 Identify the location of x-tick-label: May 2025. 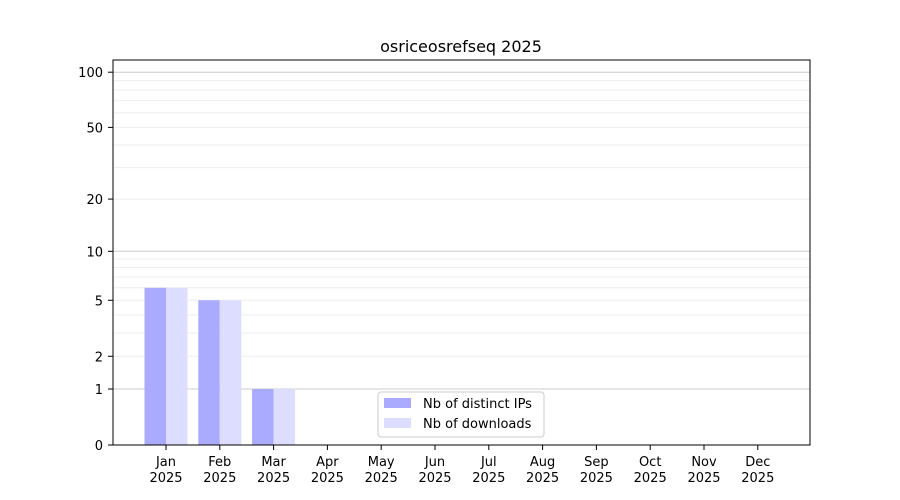
(381, 470).